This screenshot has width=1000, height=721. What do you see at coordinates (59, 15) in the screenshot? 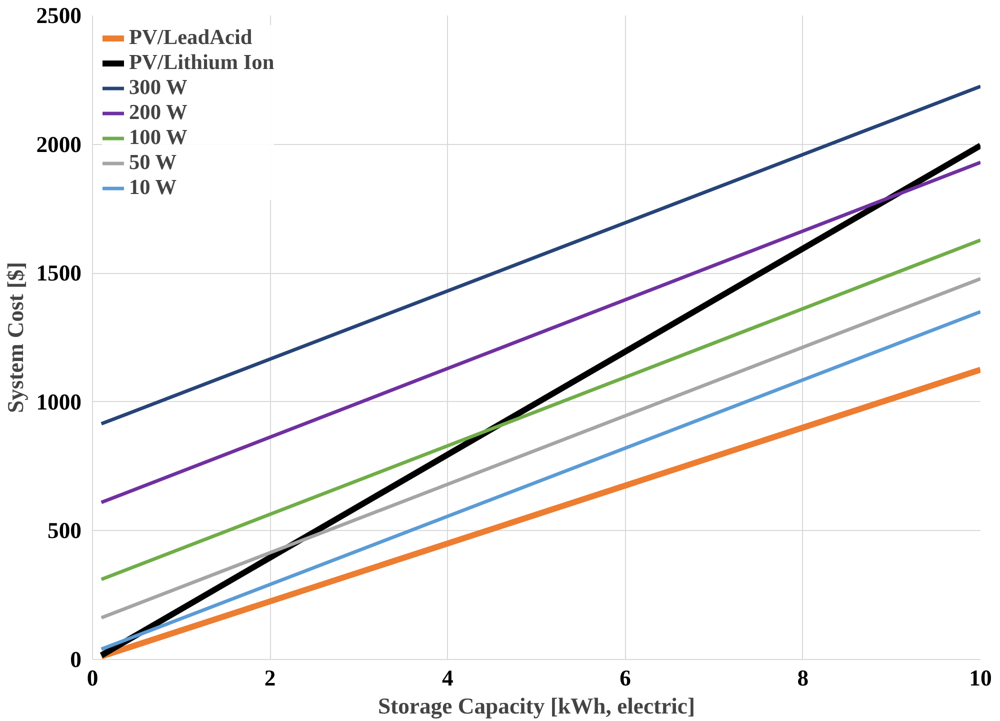
I see `y-tick-label: 2500` at bounding box center [59, 15].